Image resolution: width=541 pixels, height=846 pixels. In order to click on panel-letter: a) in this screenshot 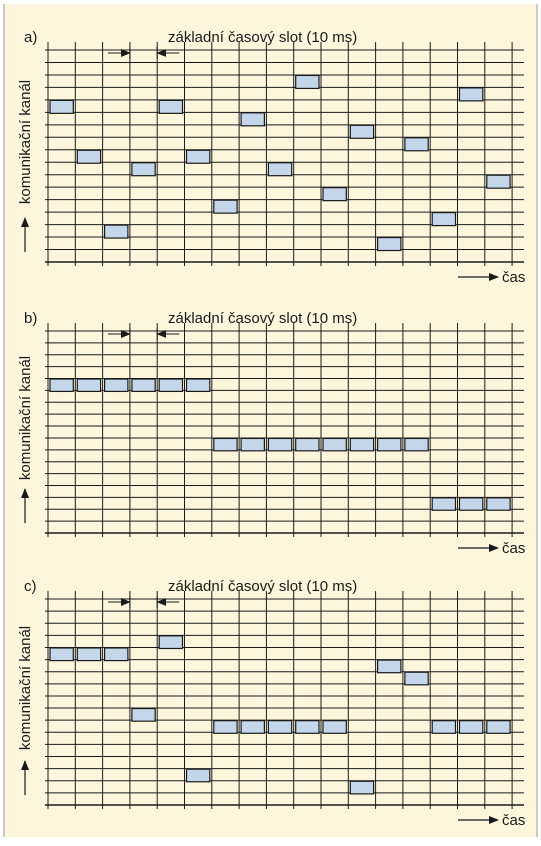, I will do `click(30, 37)`.